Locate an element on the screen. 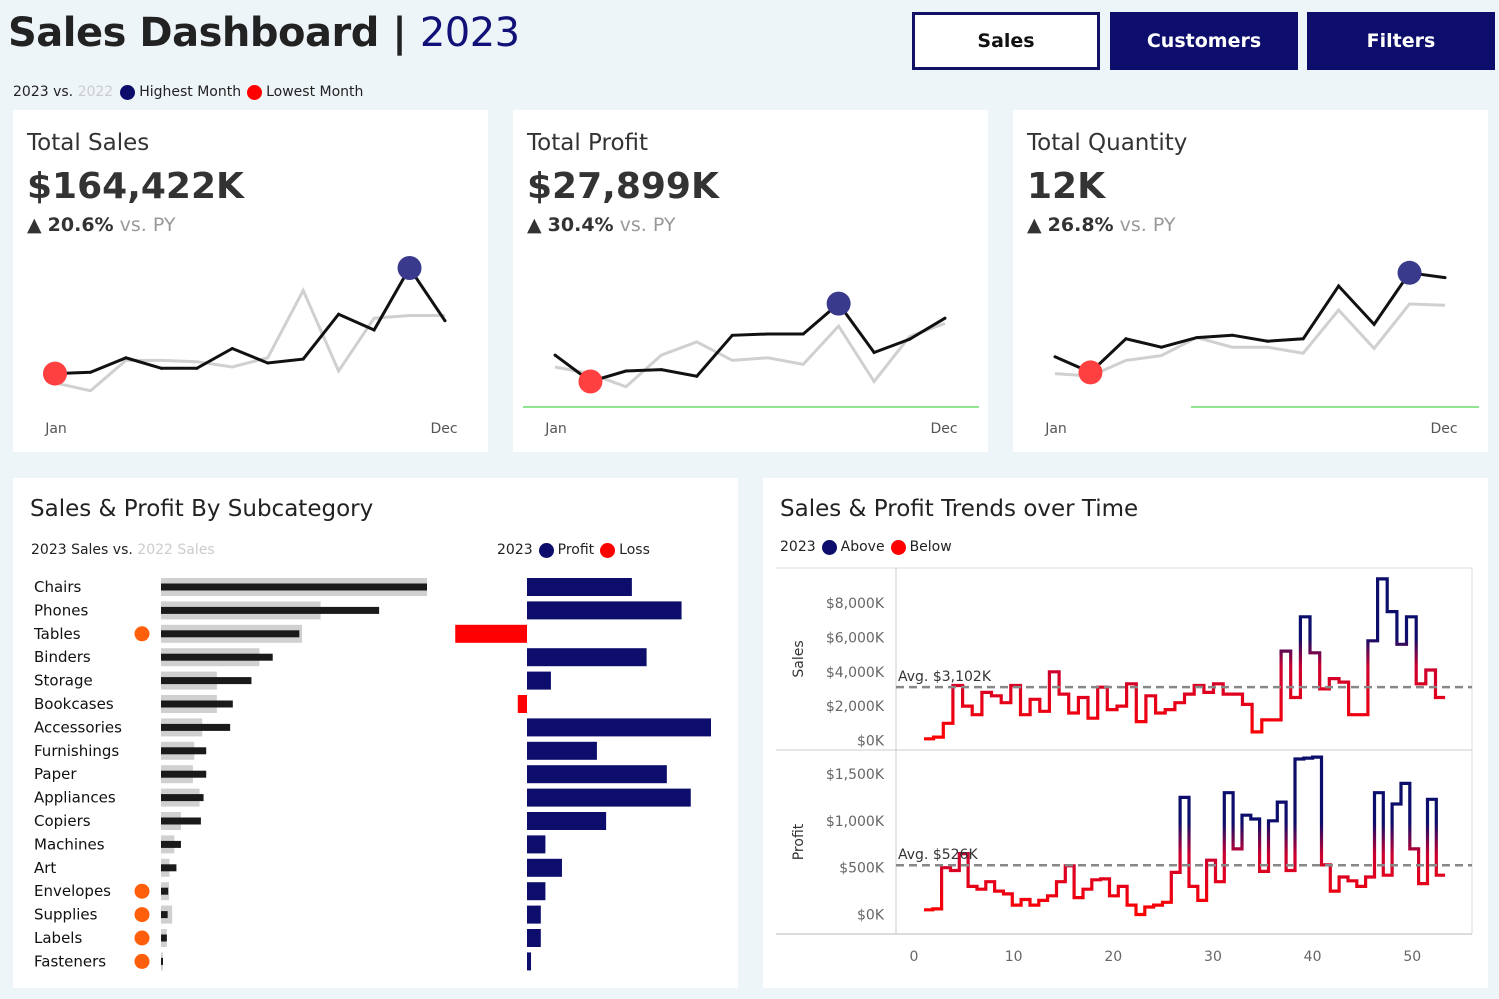 This screenshot has height=999, width=1499. title-text: Sales Dashboard is located at coordinates (193, 33).